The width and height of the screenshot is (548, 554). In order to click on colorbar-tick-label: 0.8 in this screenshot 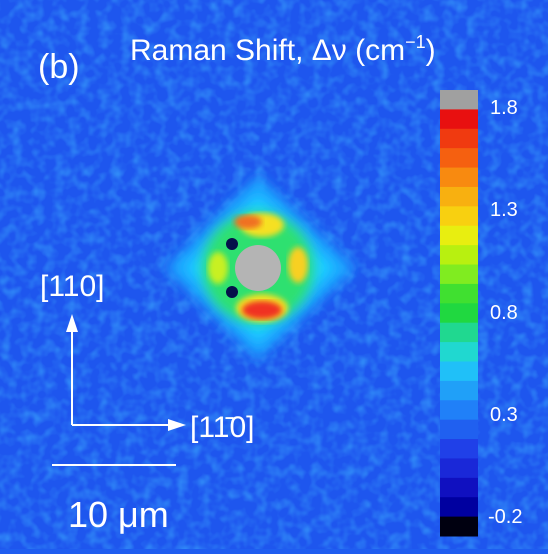, I will do `click(504, 313)`.